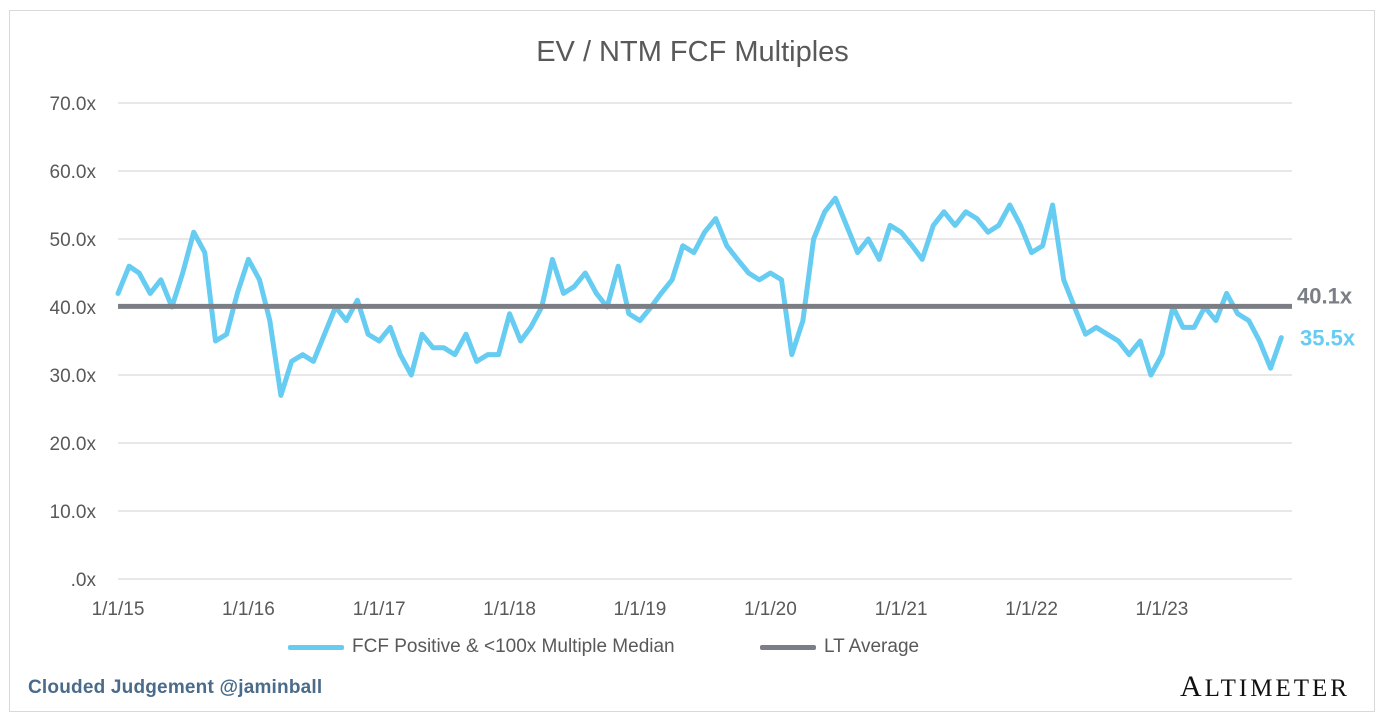 This screenshot has width=1385, height=723. I want to click on x-tick-label: 1/1/17, so click(379, 609).